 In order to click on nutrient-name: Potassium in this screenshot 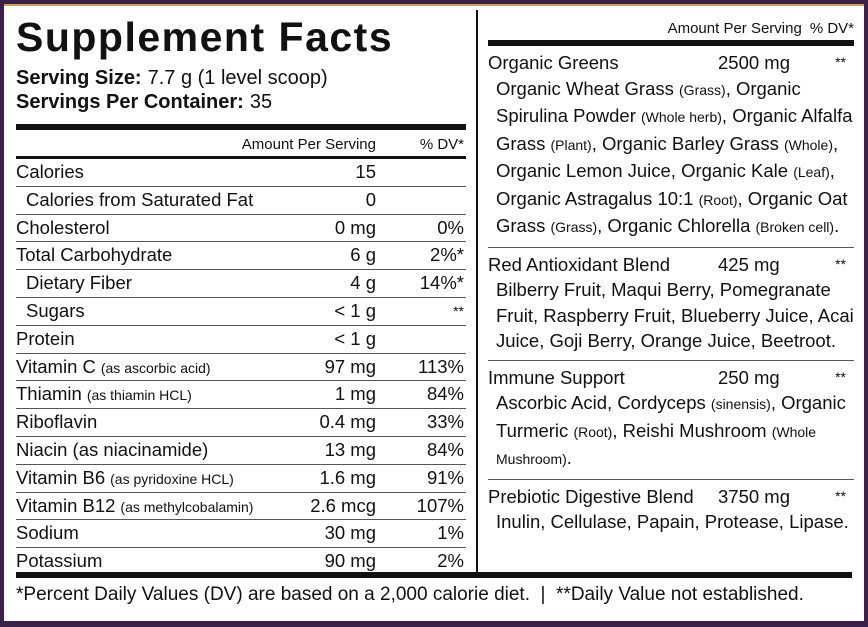, I will do `click(59, 561)`.